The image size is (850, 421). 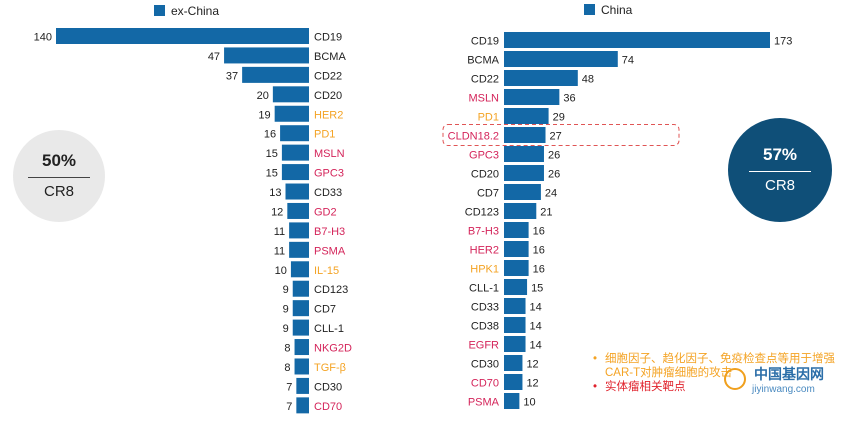 I want to click on value-label-ex-china: 47, so click(x=214, y=57).